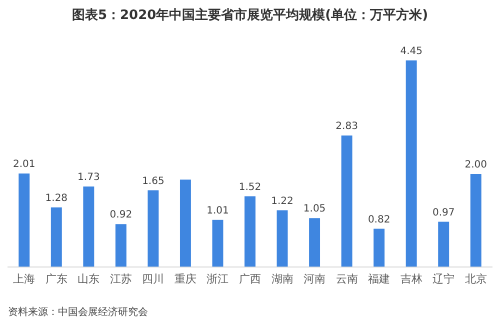  Describe the element at coordinates (347, 279) in the screenshot. I see `x-tick-label: 云南` at that location.